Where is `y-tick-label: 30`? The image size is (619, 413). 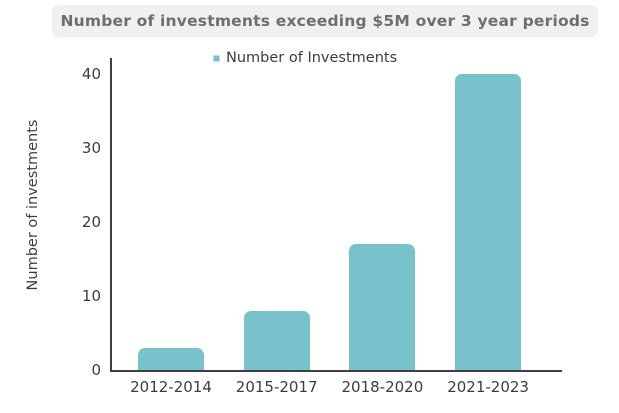
y-tick-label: 30 is located at coordinates (91, 148).